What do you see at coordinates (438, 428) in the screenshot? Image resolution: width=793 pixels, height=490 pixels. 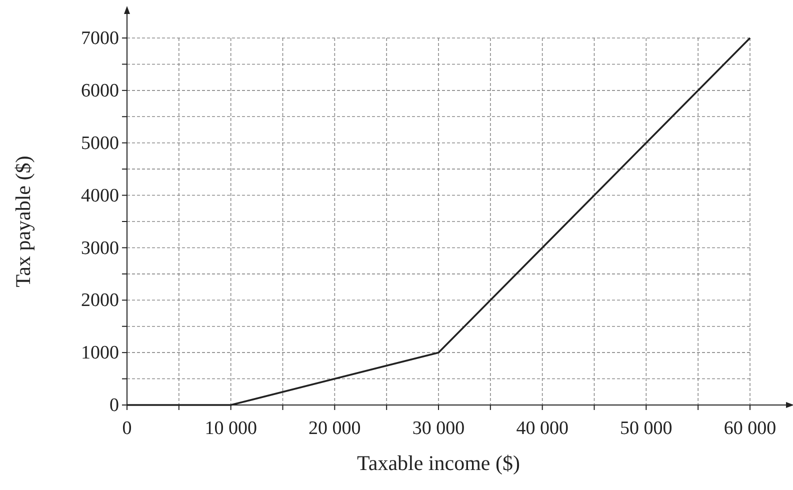 I see `x-tick-label: 30 000` at bounding box center [438, 428].